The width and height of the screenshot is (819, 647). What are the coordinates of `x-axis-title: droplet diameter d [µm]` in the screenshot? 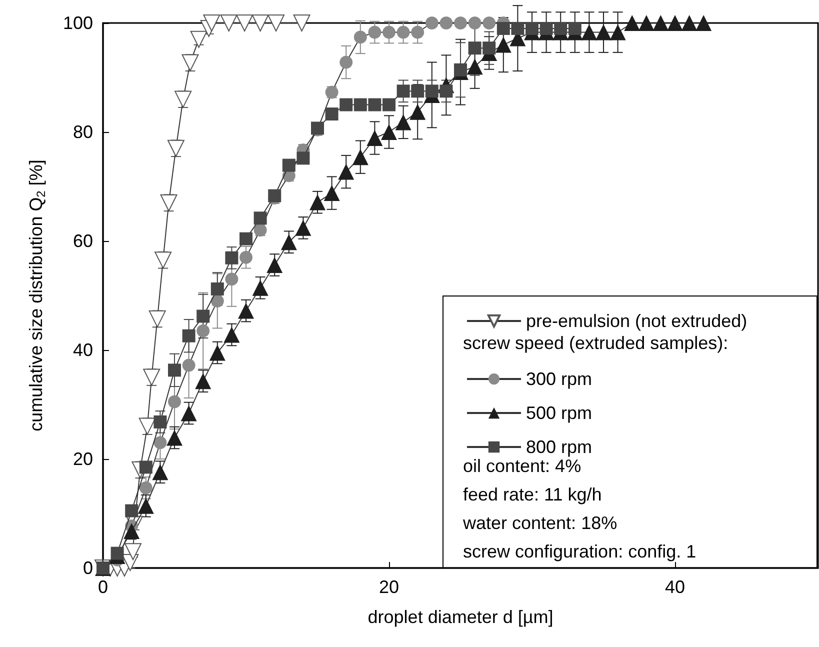 It's located at (461, 617).